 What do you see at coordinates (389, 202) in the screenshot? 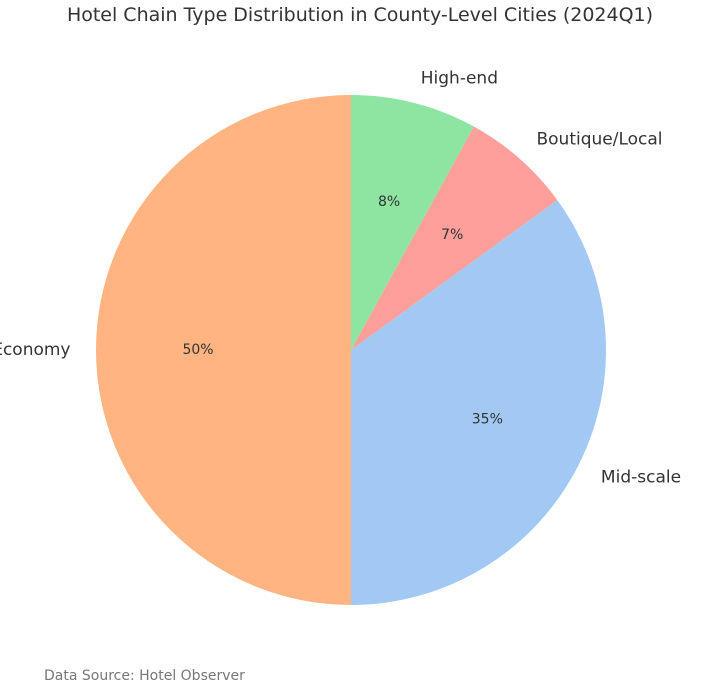
I see `slice-value-label-high-end: 8%` at bounding box center [389, 202].